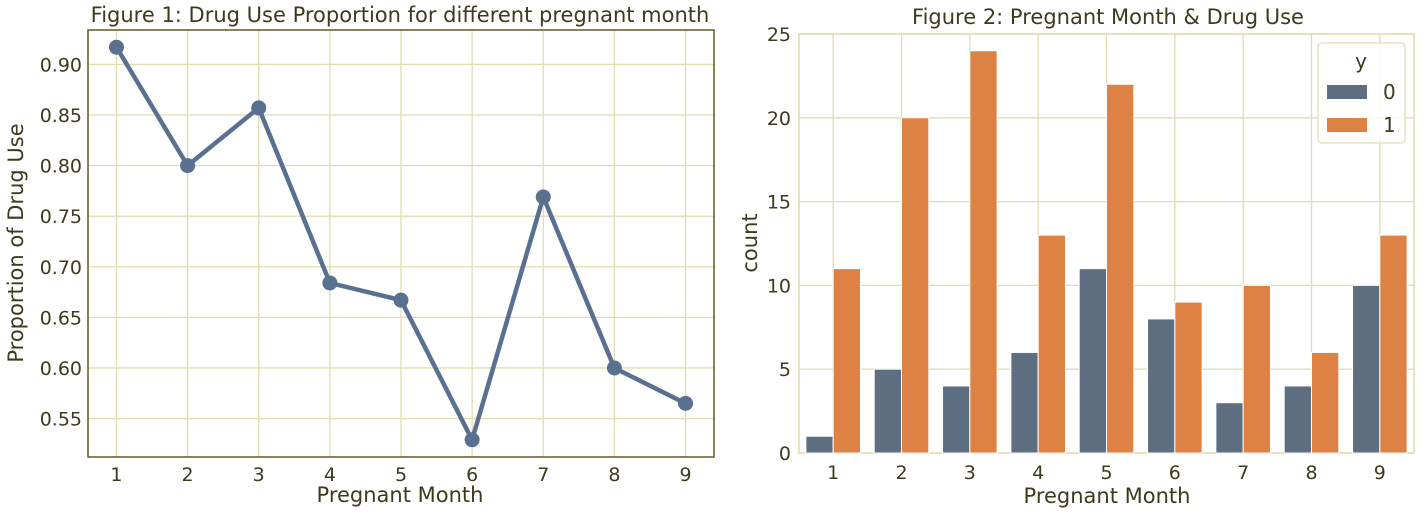 Image resolution: width=1427 pixels, height=515 pixels. What do you see at coordinates (779, 203) in the screenshot?
I see `chart2-y-tick-label: 15` at bounding box center [779, 203].